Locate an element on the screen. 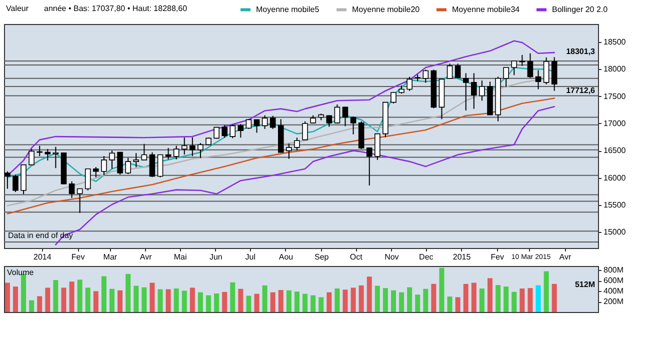 This screenshot has height=342, width=649. annotation: Volume is located at coordinates (20, 272).